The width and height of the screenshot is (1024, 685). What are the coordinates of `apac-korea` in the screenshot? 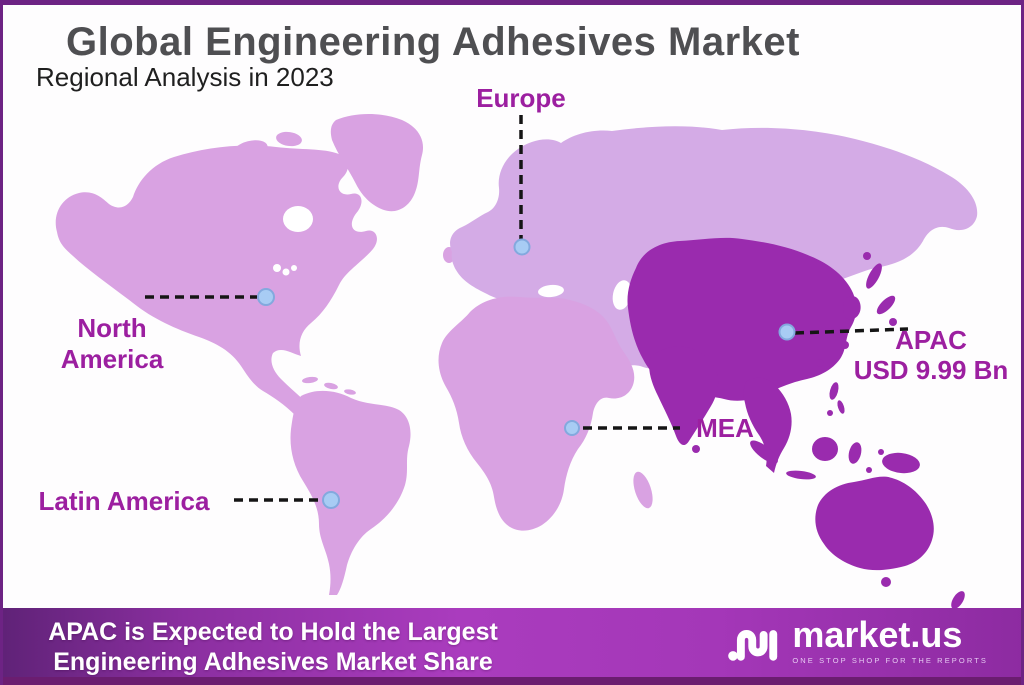 It's located at (852, 307).